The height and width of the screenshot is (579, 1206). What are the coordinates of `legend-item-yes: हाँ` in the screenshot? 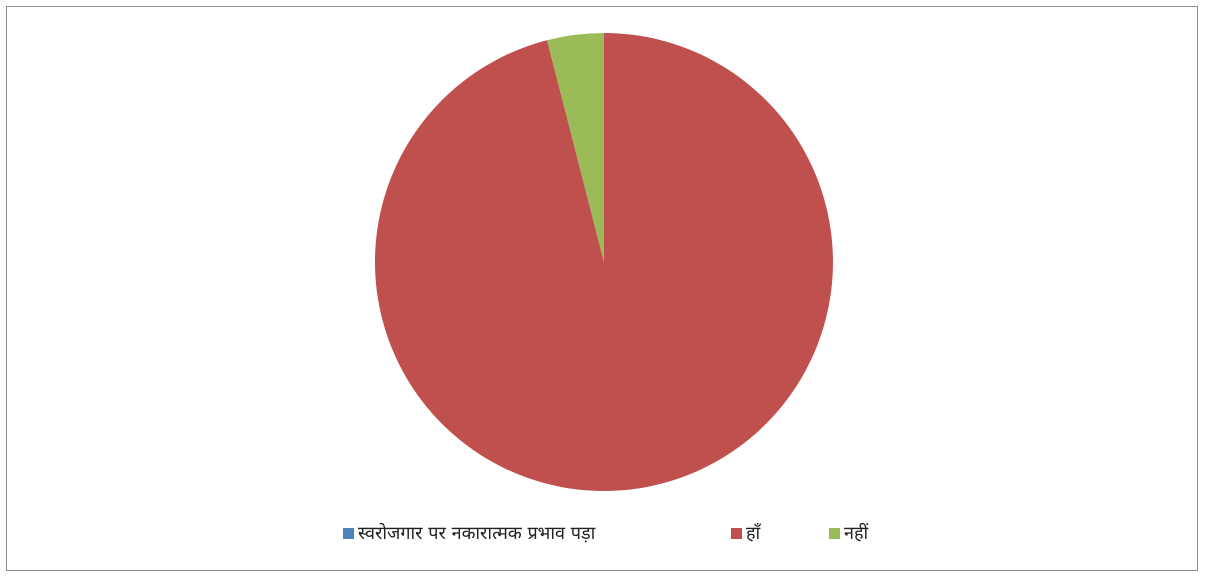 It's located at (745, 533).